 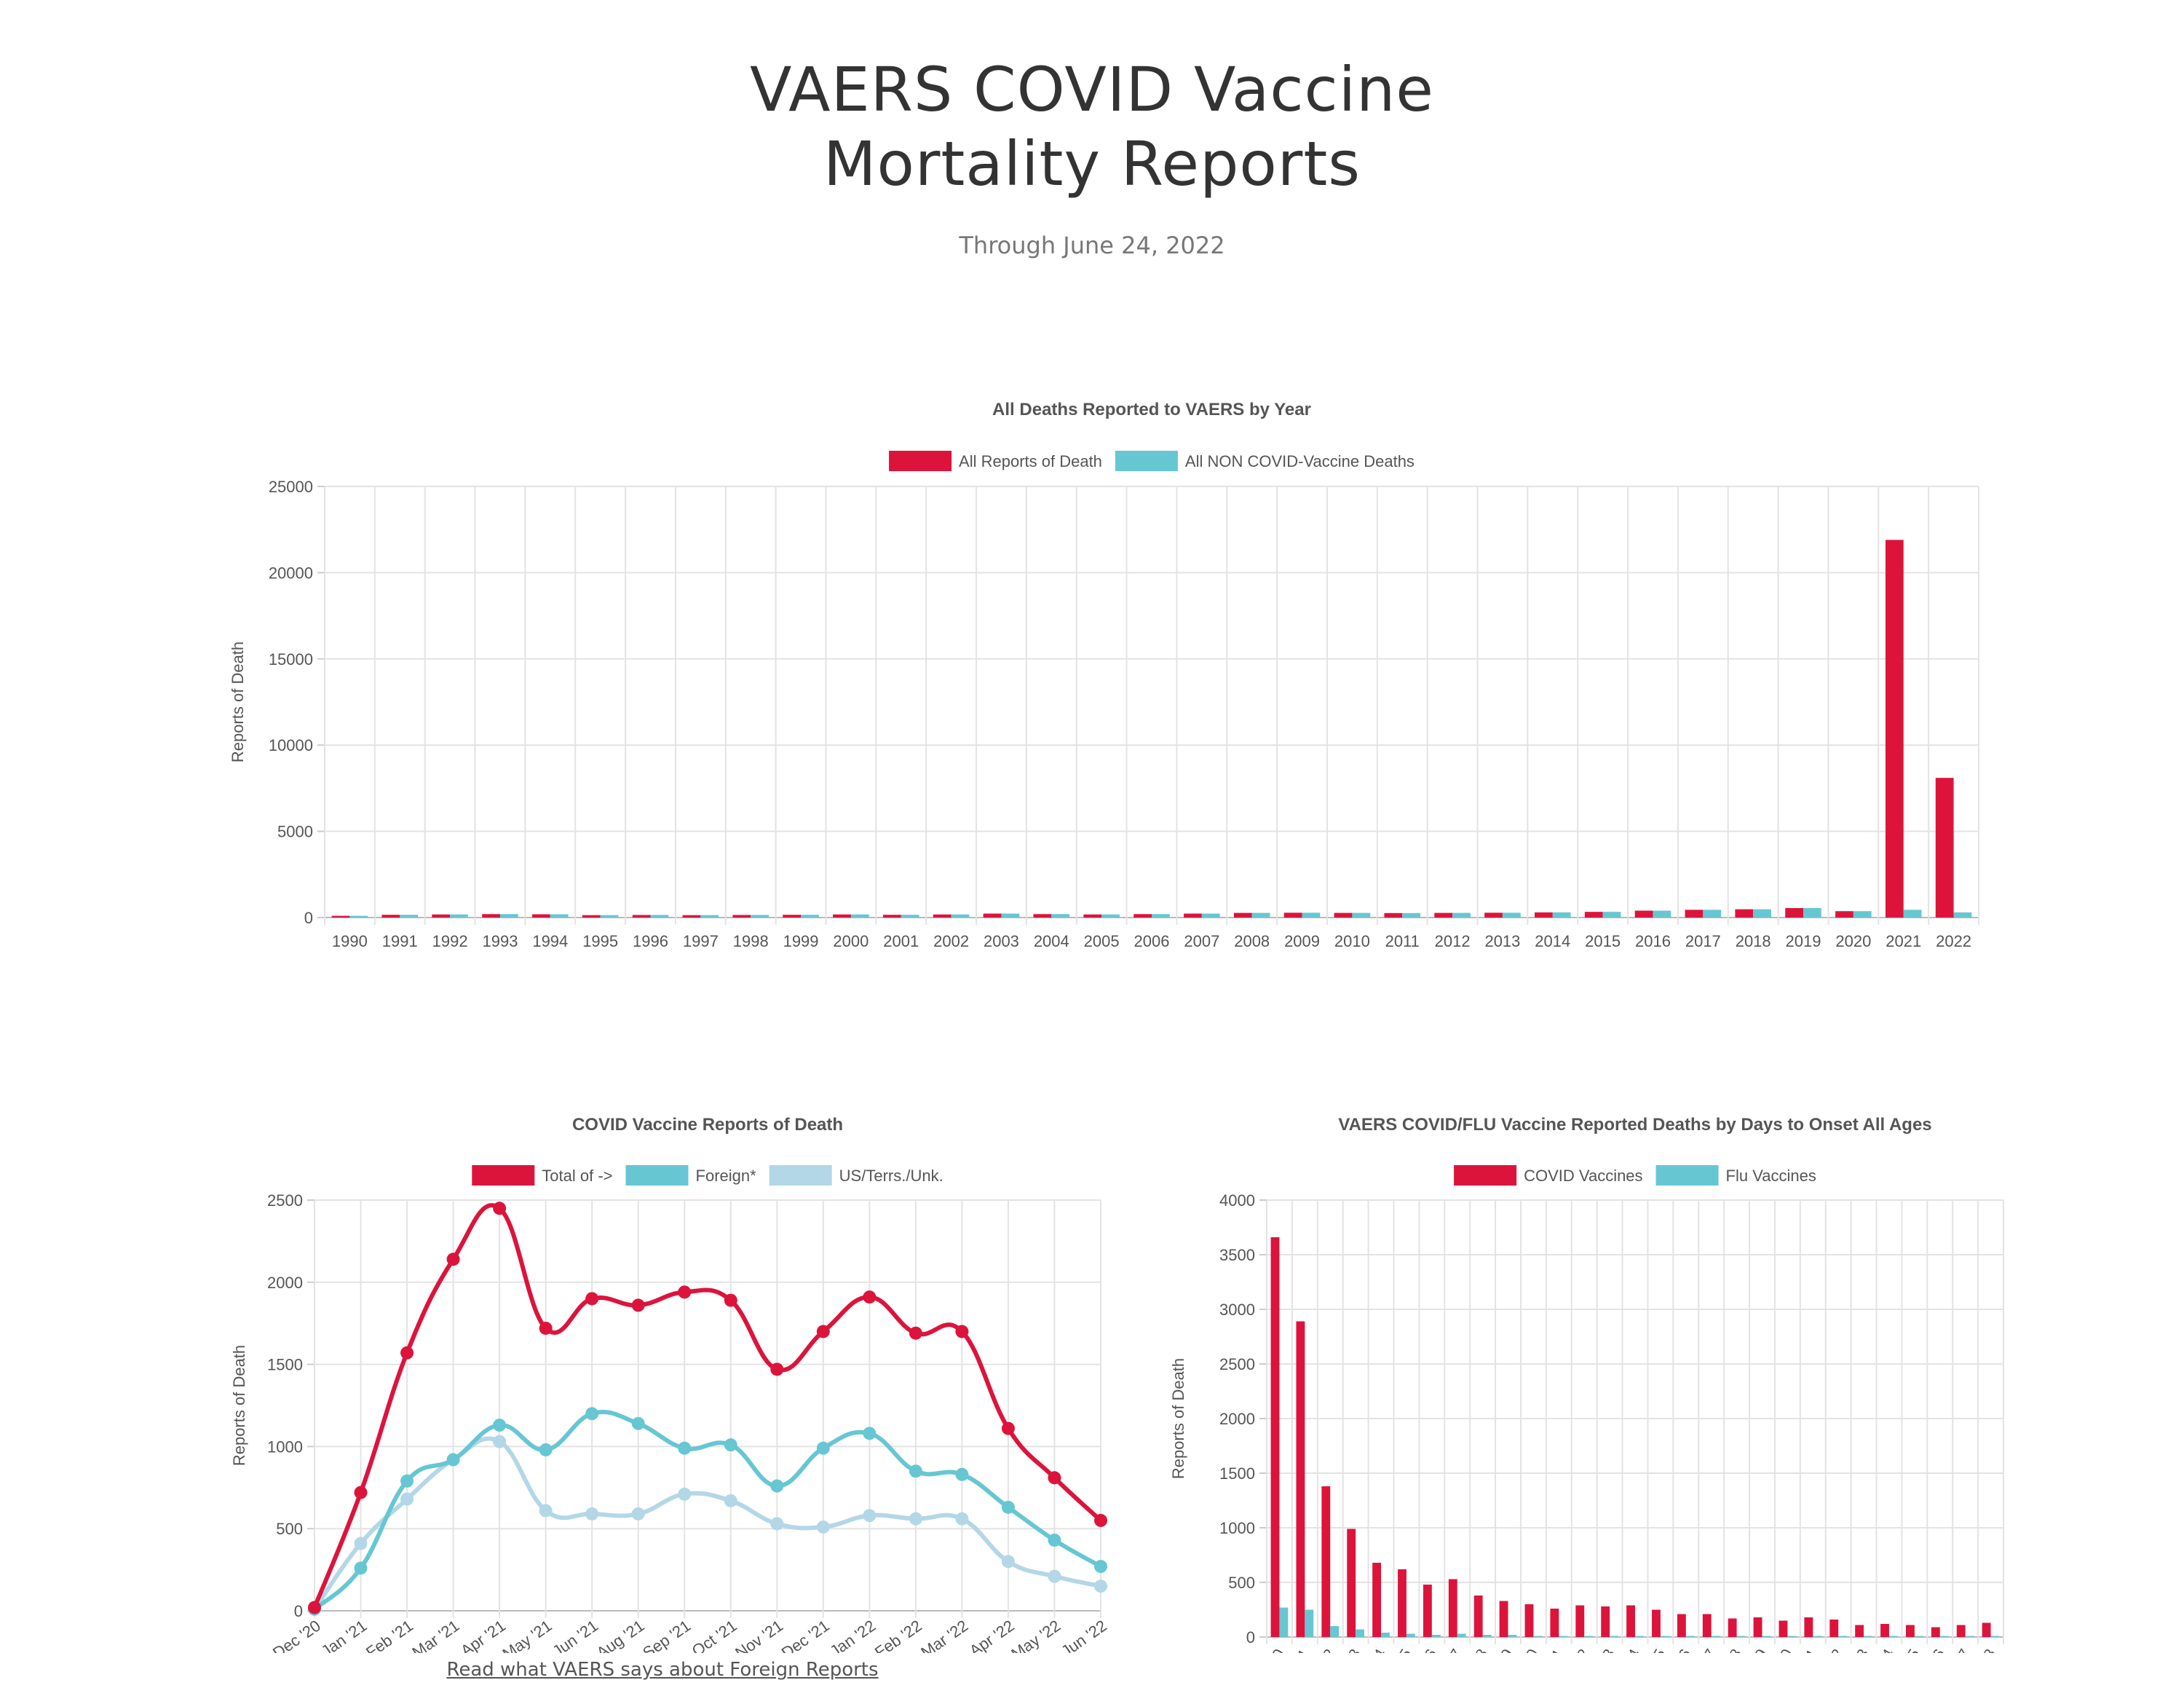 I want to click on y-tick-label: 5000, so click(x=295, y=832).